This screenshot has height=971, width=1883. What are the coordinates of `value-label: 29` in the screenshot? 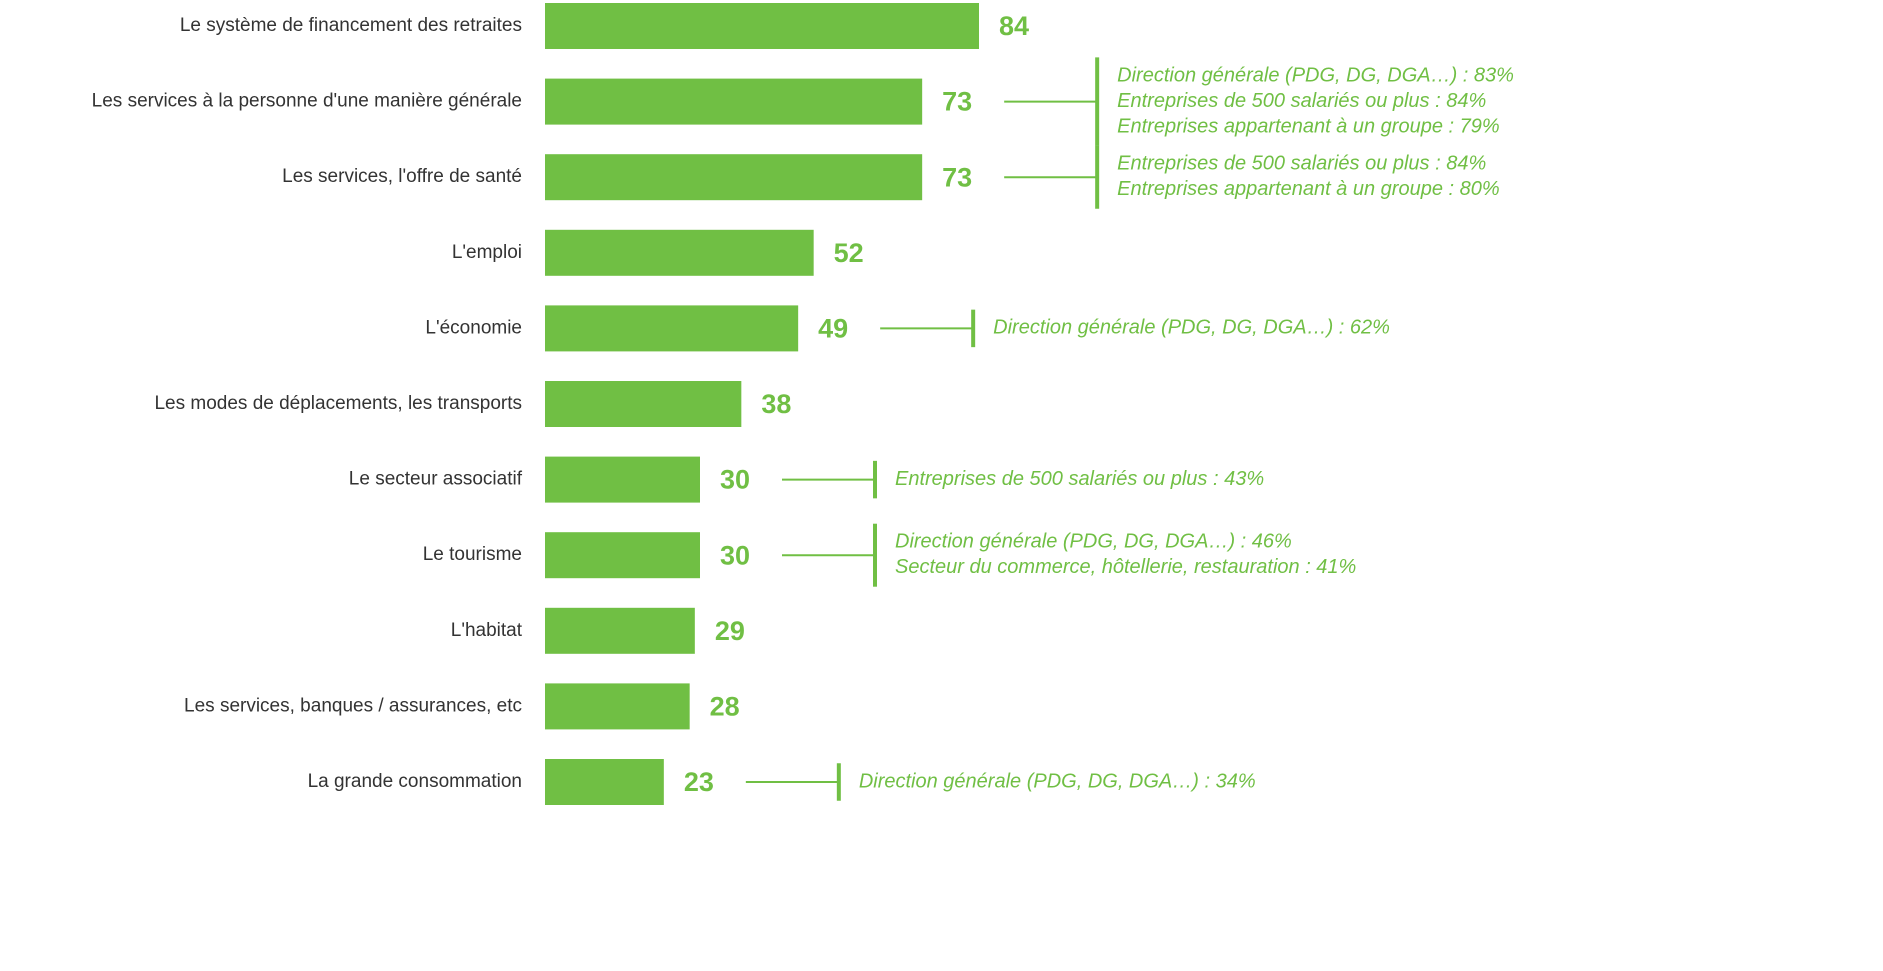 It's located at (730, 631).